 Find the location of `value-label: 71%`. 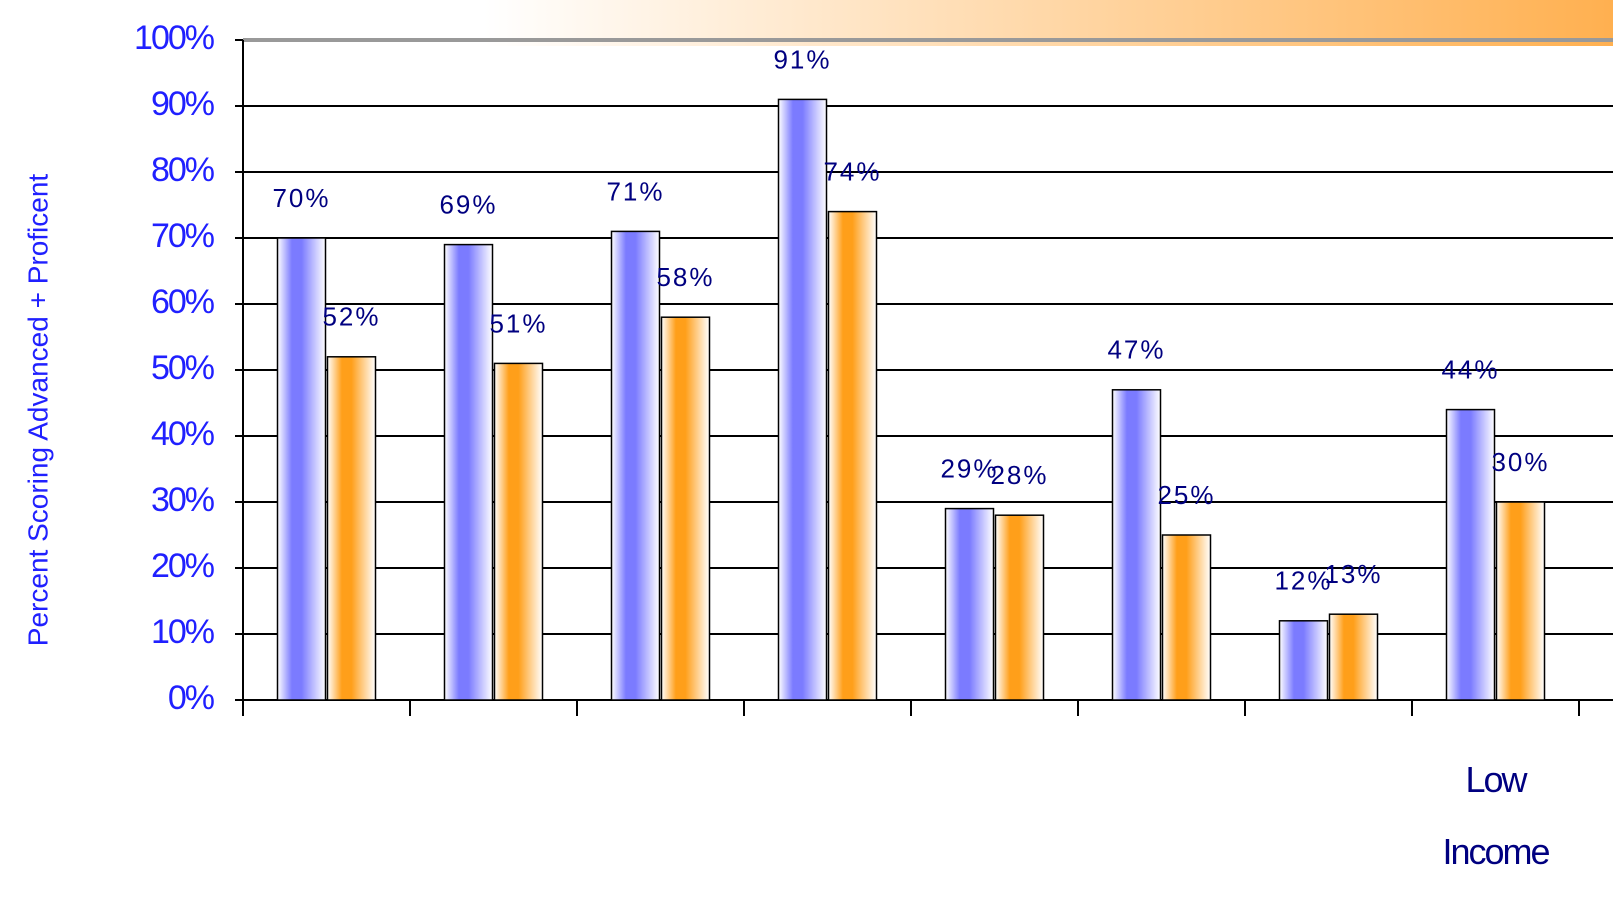

value-label: 71% is located at coordinates (635, 191).